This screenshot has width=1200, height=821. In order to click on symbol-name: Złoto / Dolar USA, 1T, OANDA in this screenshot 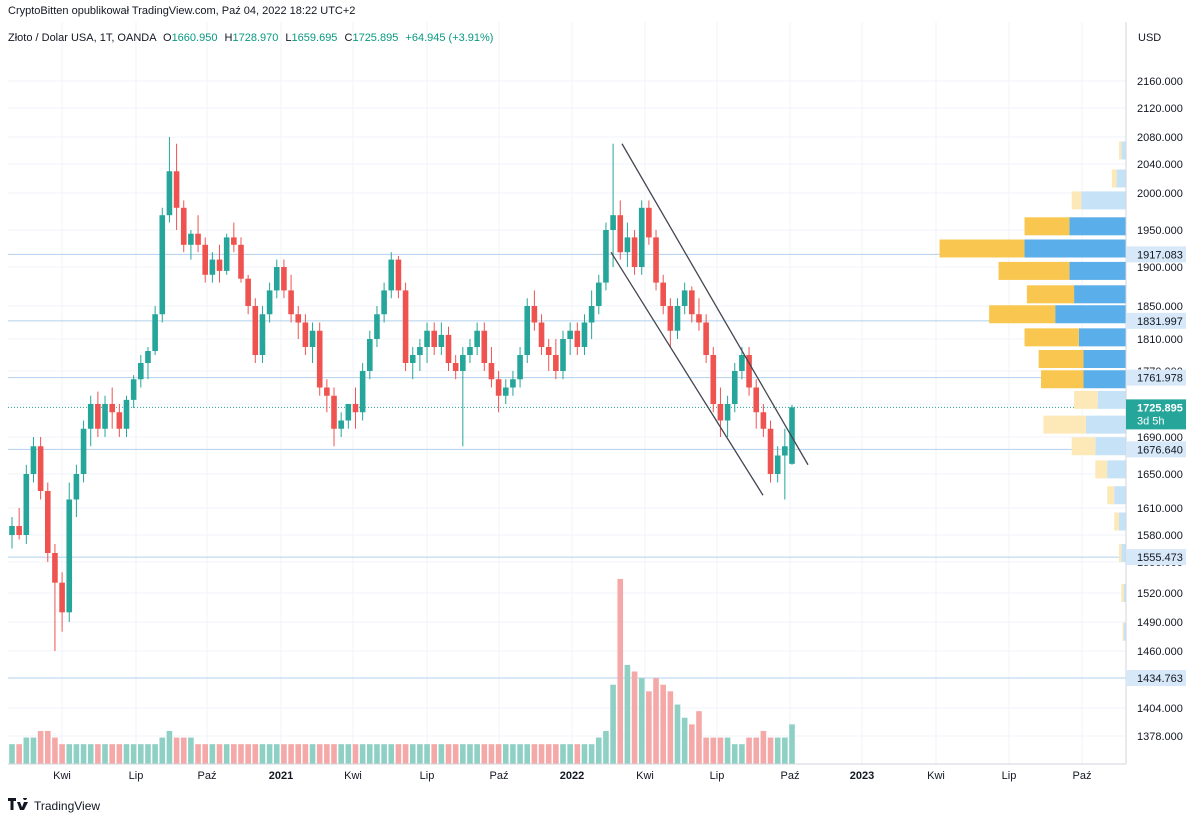, I will do `click(82, 38)`.